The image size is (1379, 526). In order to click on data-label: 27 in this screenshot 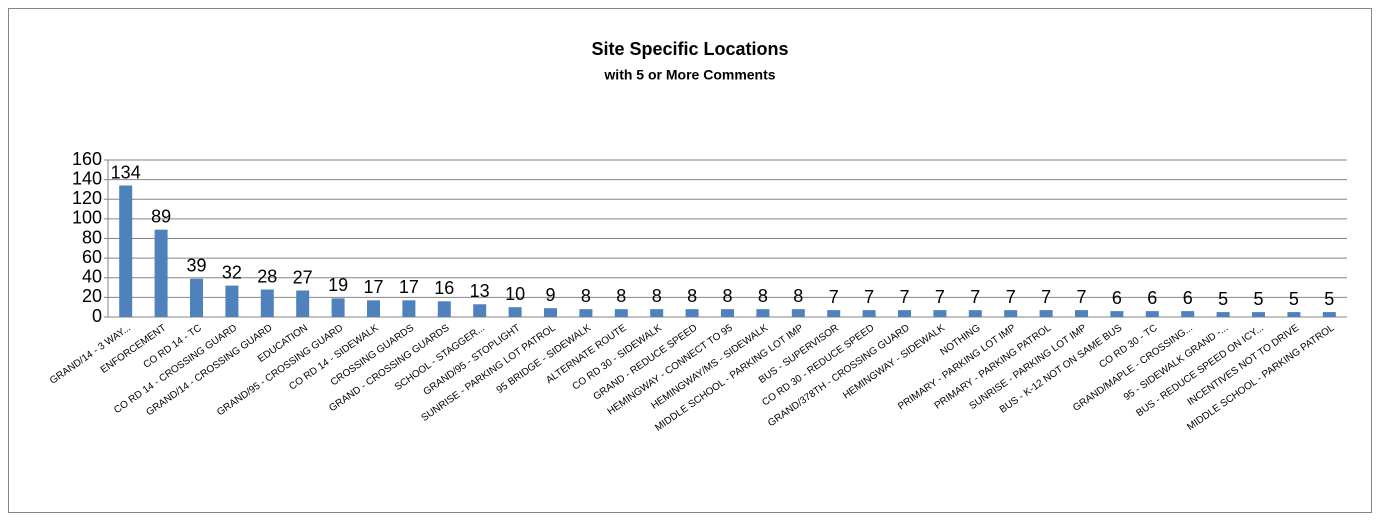, I will do `click(303, 277)`.